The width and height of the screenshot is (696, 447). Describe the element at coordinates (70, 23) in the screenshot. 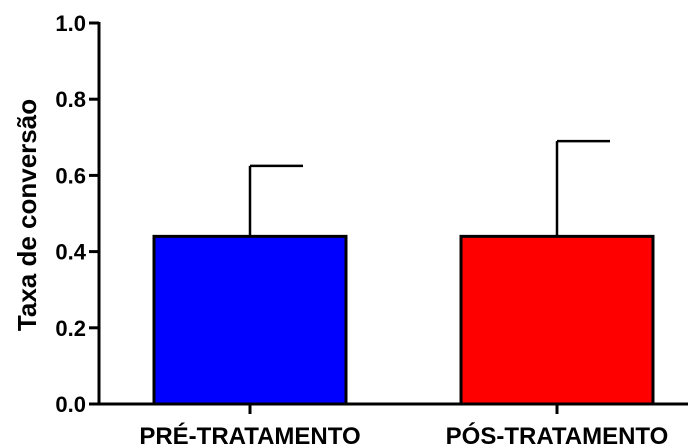

I see `y-tick-label: 1.0` at that location.